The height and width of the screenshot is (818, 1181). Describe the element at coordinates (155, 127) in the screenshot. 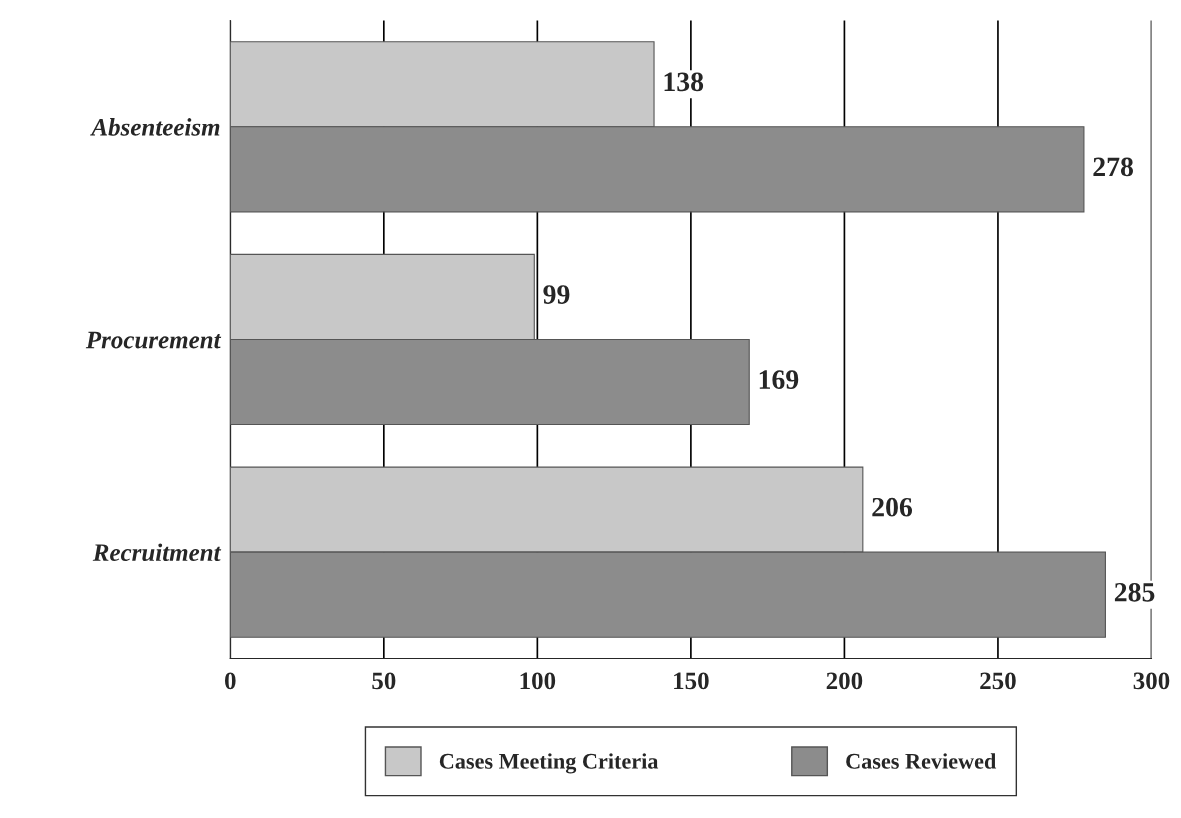

I see `y-tick-label: Absenteeism` at that location.